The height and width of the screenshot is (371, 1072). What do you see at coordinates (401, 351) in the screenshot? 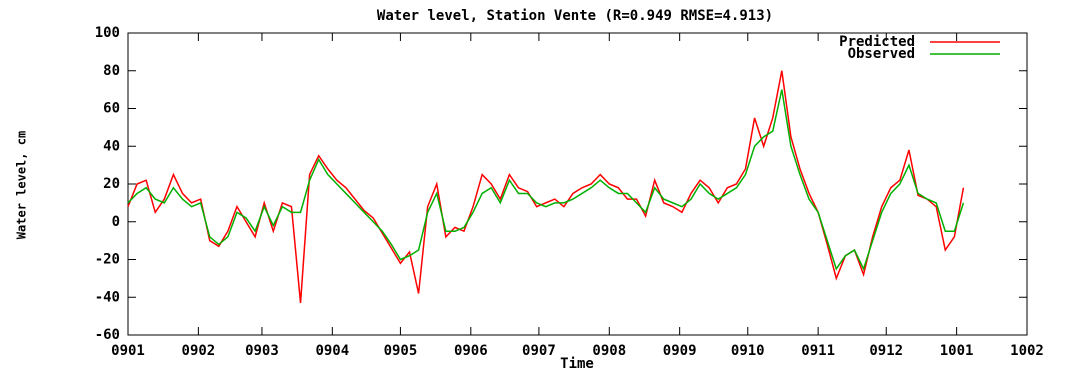
I see `x-tick-label: 0905` at bounding box center [401, 351].